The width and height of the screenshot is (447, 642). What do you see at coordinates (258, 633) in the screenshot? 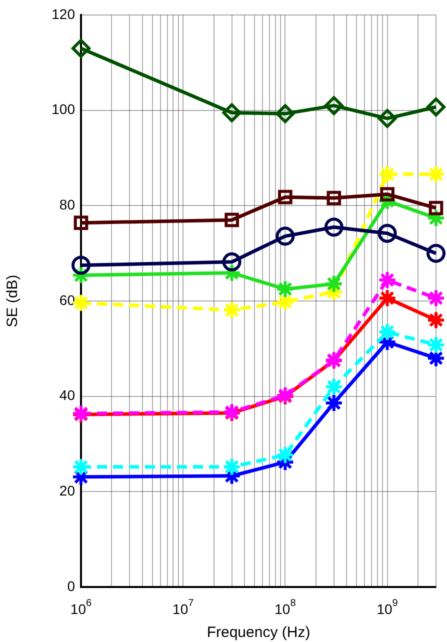
I see `x-axis-title: Frequency (Hz)` at bounding box center [258, 633].